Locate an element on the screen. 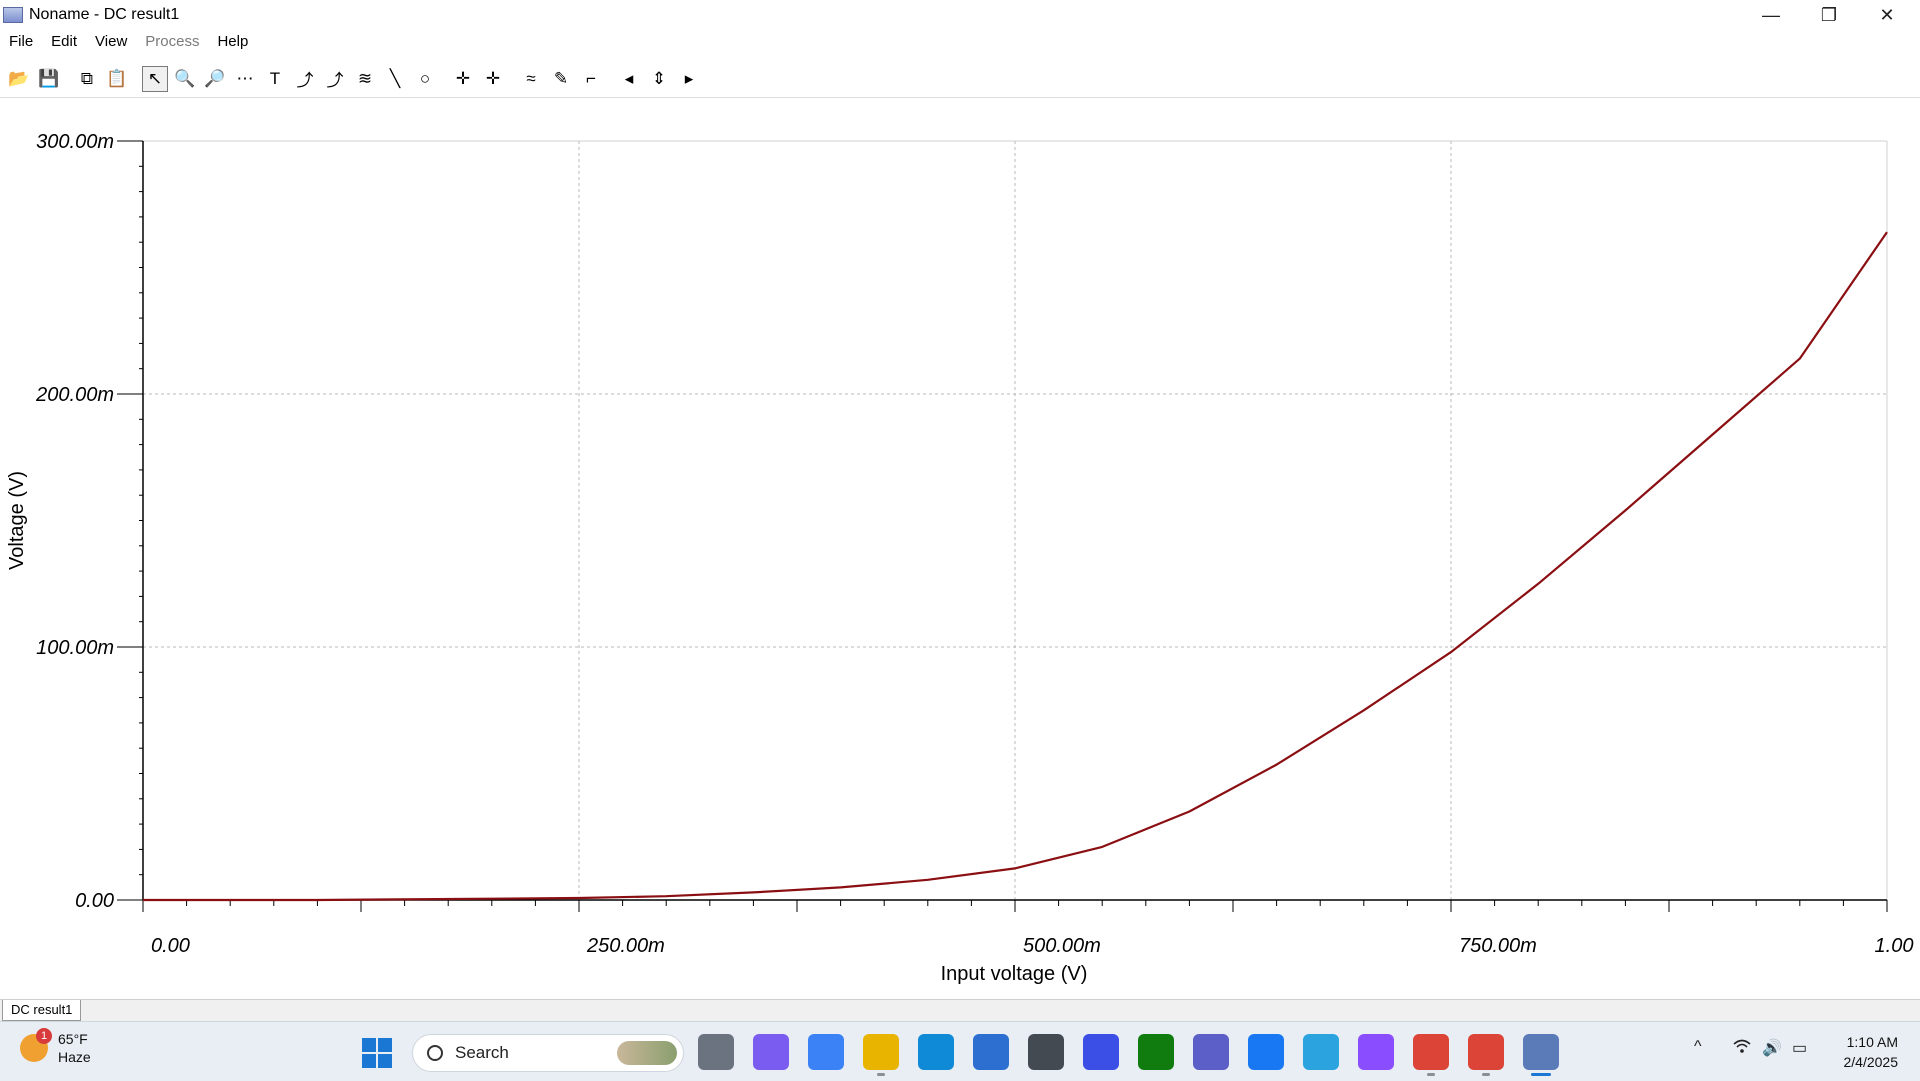 The image size is (1920, 1081). teams-icon is located at coordinates (1211, 1052).